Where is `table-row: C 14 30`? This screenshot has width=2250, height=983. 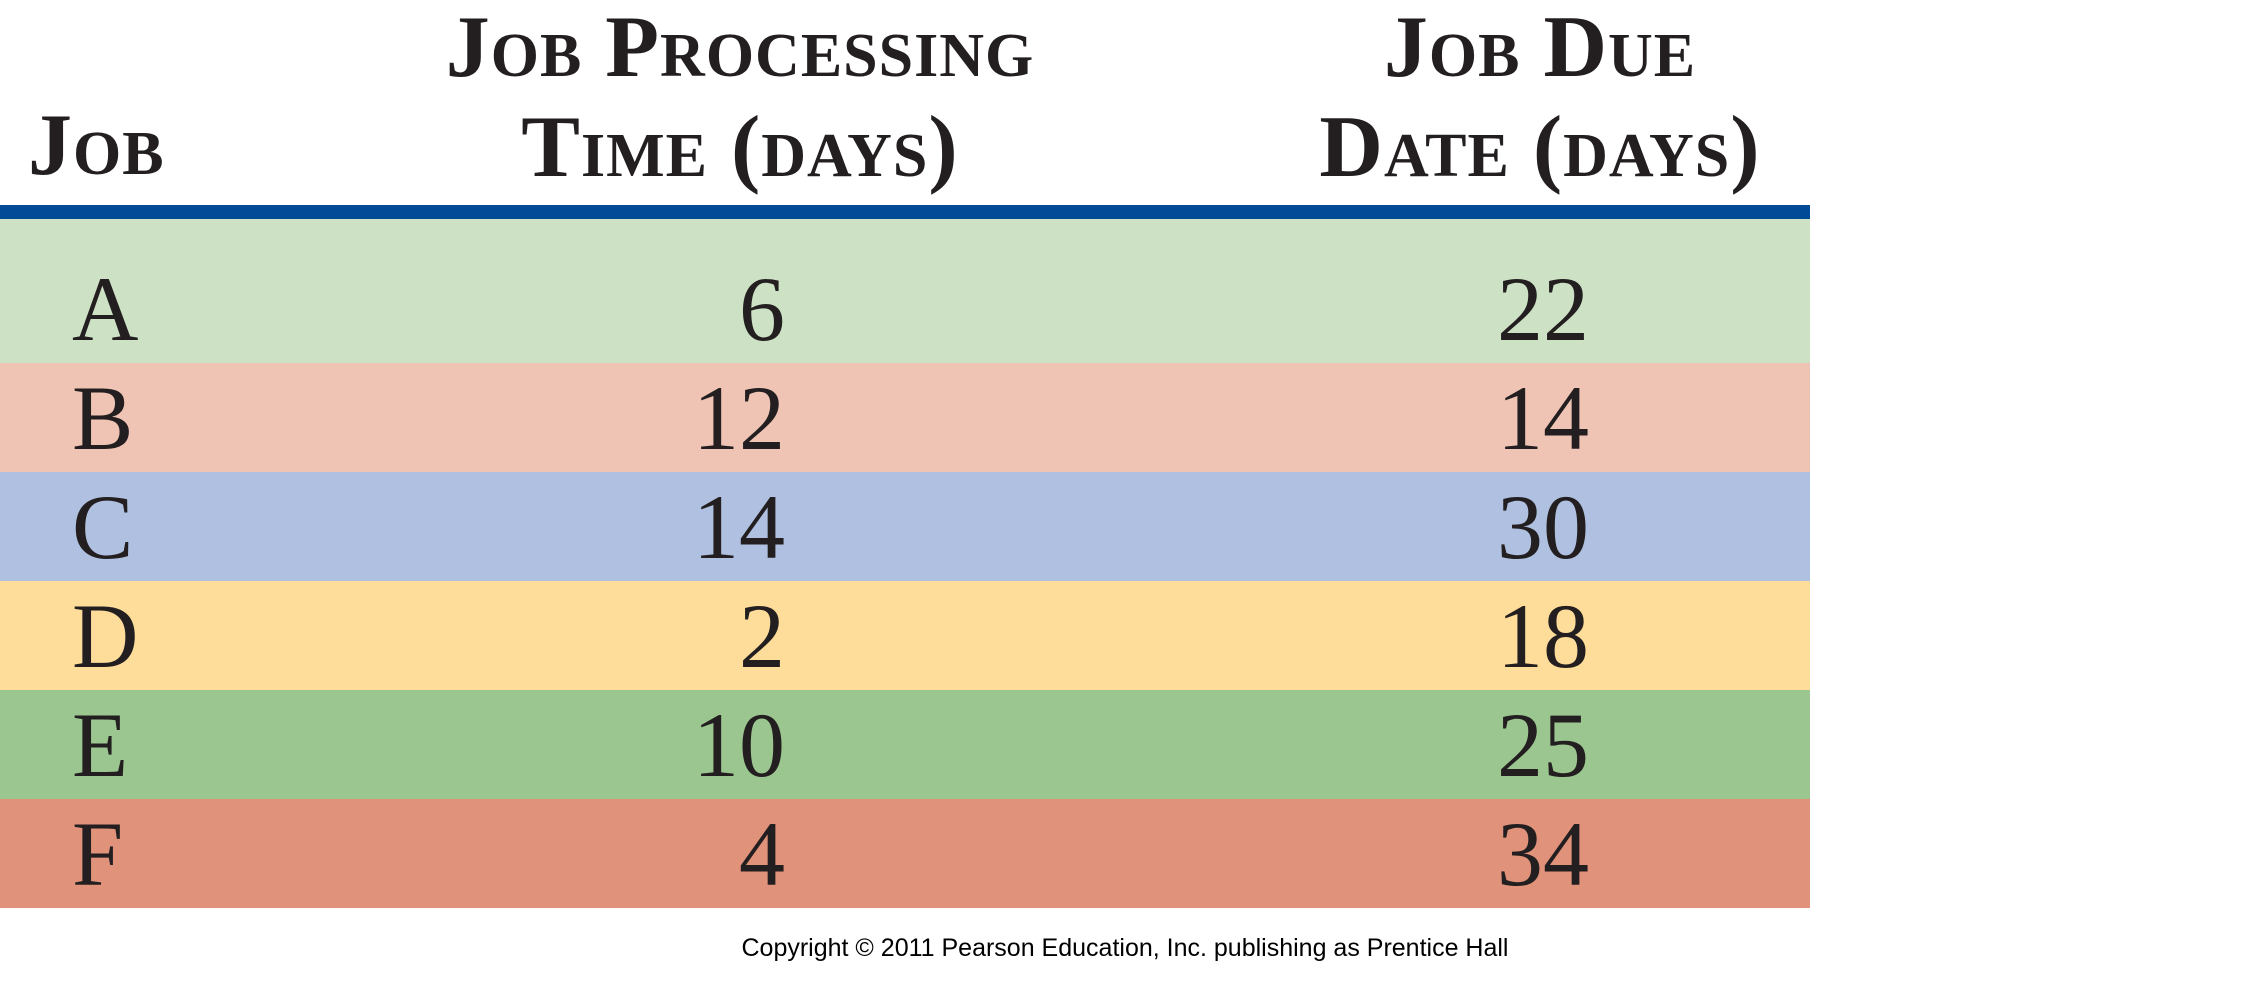
table-row: C 14 30 is located at coordinates (905, 526).